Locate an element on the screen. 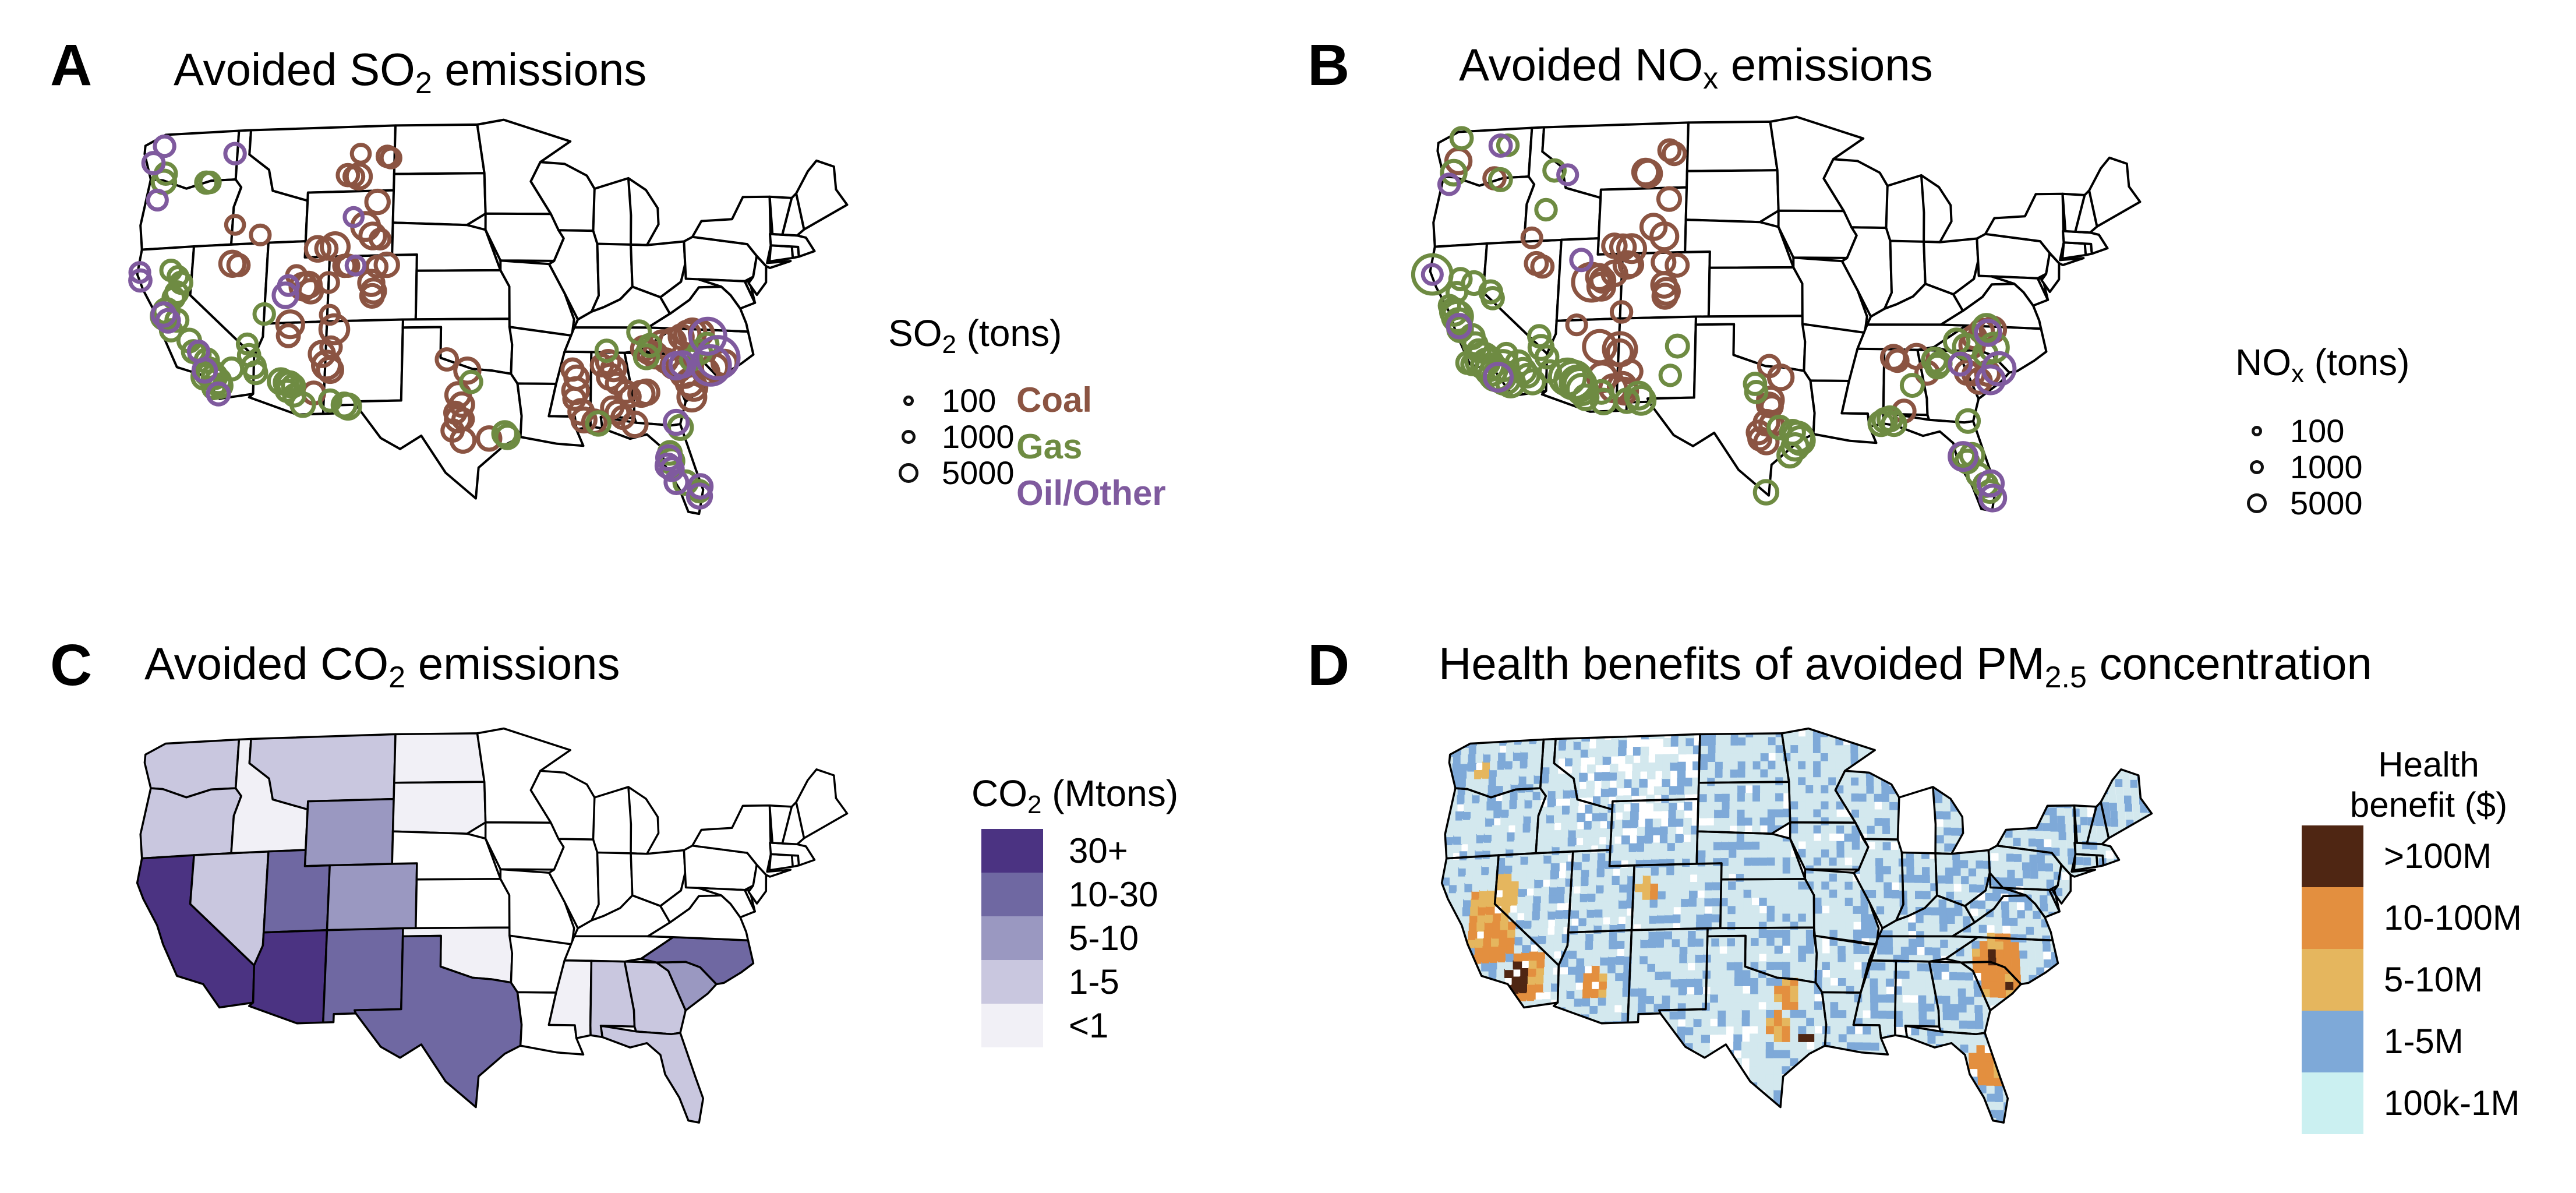  state-de is located at coordinates (750, 292).